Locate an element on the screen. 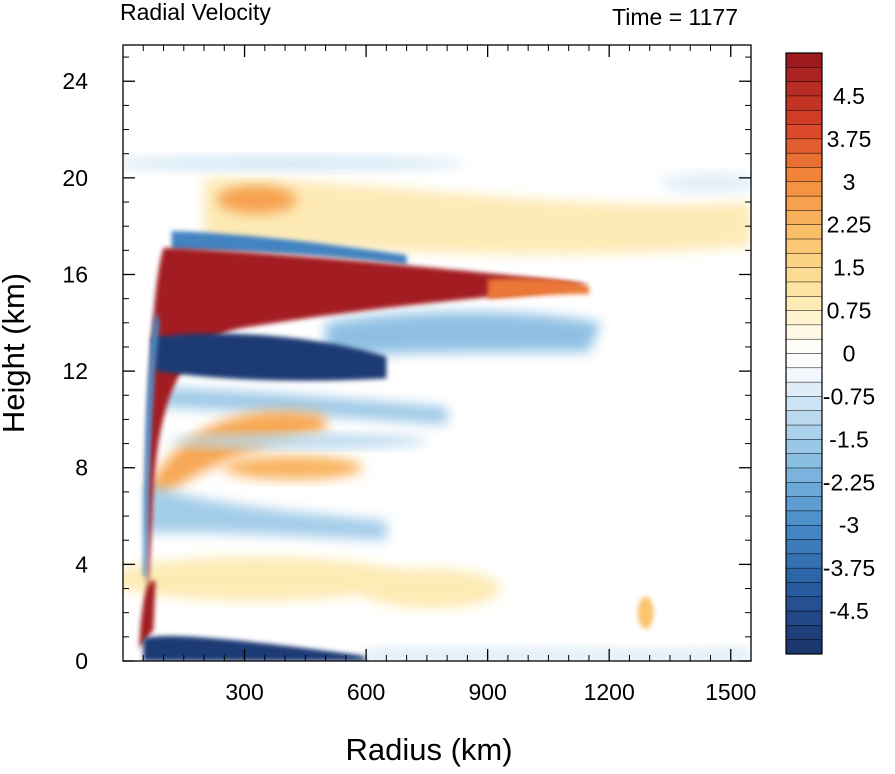  colorbar-tick-label: -2.25 is located at coordinates (849, 482).